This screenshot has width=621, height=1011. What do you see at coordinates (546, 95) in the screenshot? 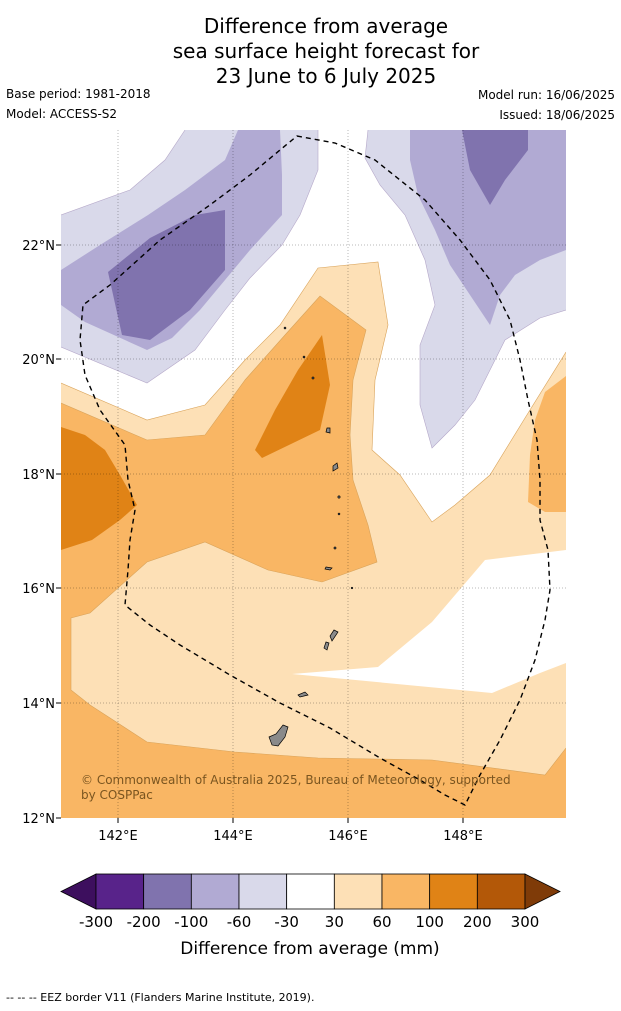
I see `model-run: Model run: 16/06/2025` at bounding box center [546, 95].